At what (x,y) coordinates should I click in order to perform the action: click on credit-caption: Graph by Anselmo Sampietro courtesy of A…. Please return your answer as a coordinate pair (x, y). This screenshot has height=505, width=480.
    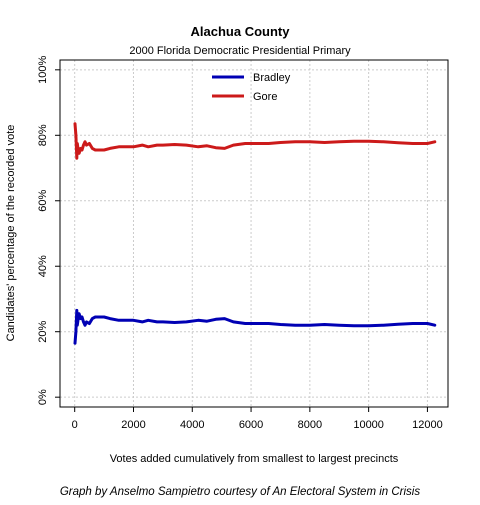
    Looking at the image, I should click on (240, 492).